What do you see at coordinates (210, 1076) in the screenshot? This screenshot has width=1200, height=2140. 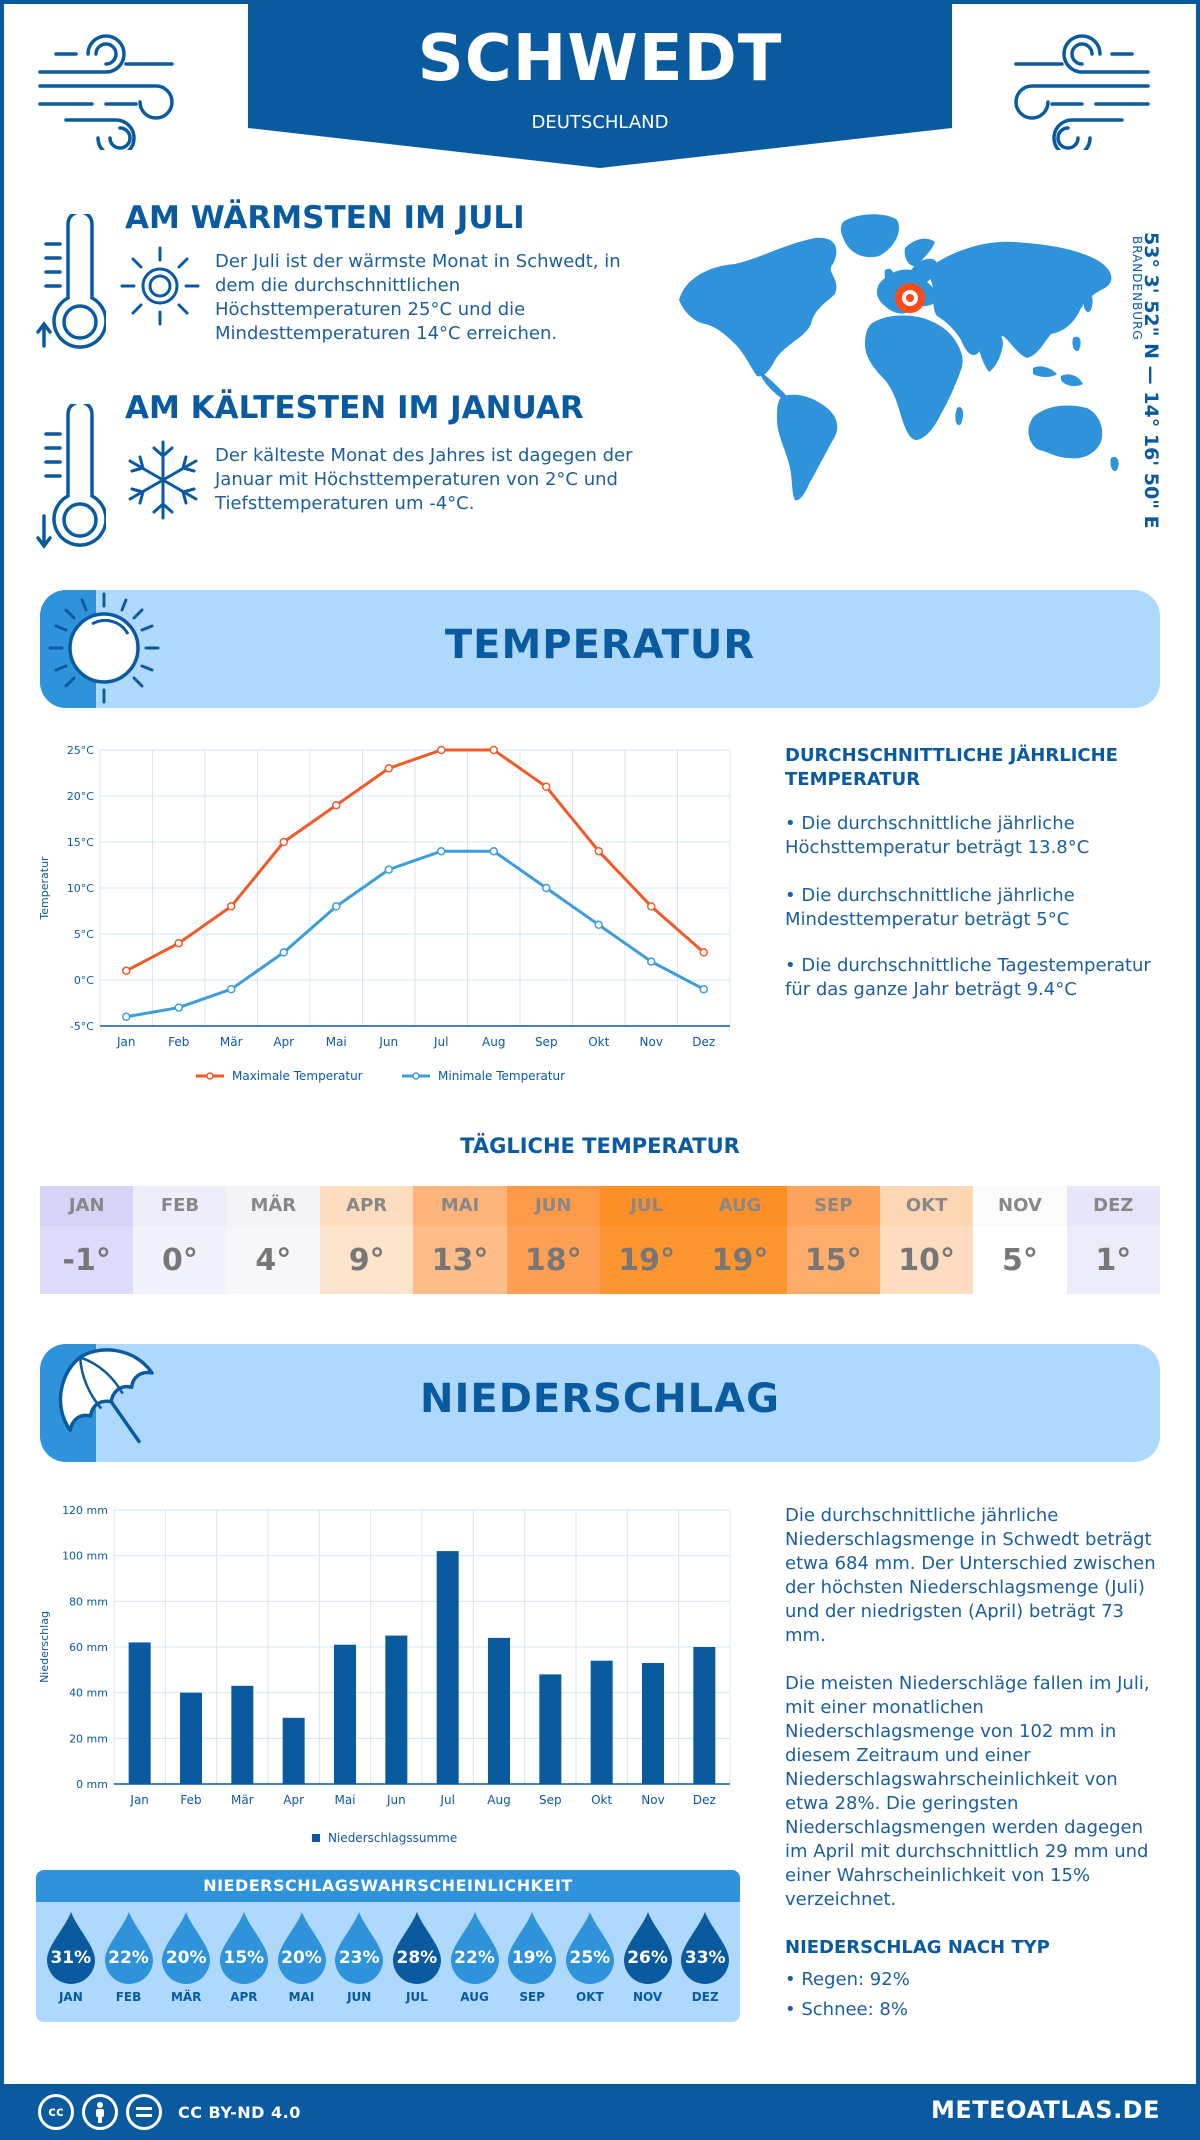 I see `legend-marker` at bounding box center [210, 1076].